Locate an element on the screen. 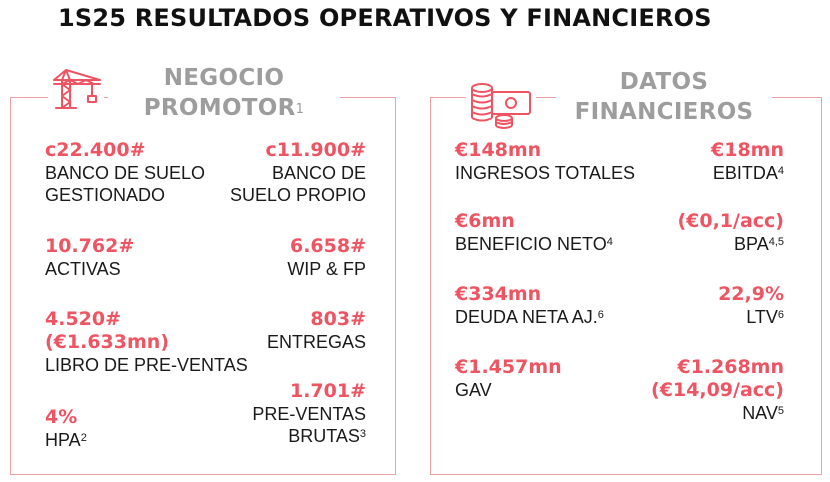 The height and width of the screenshot is (482, 830). stat-label: BANCO DE SUELO is located at coordinates (125, 173).